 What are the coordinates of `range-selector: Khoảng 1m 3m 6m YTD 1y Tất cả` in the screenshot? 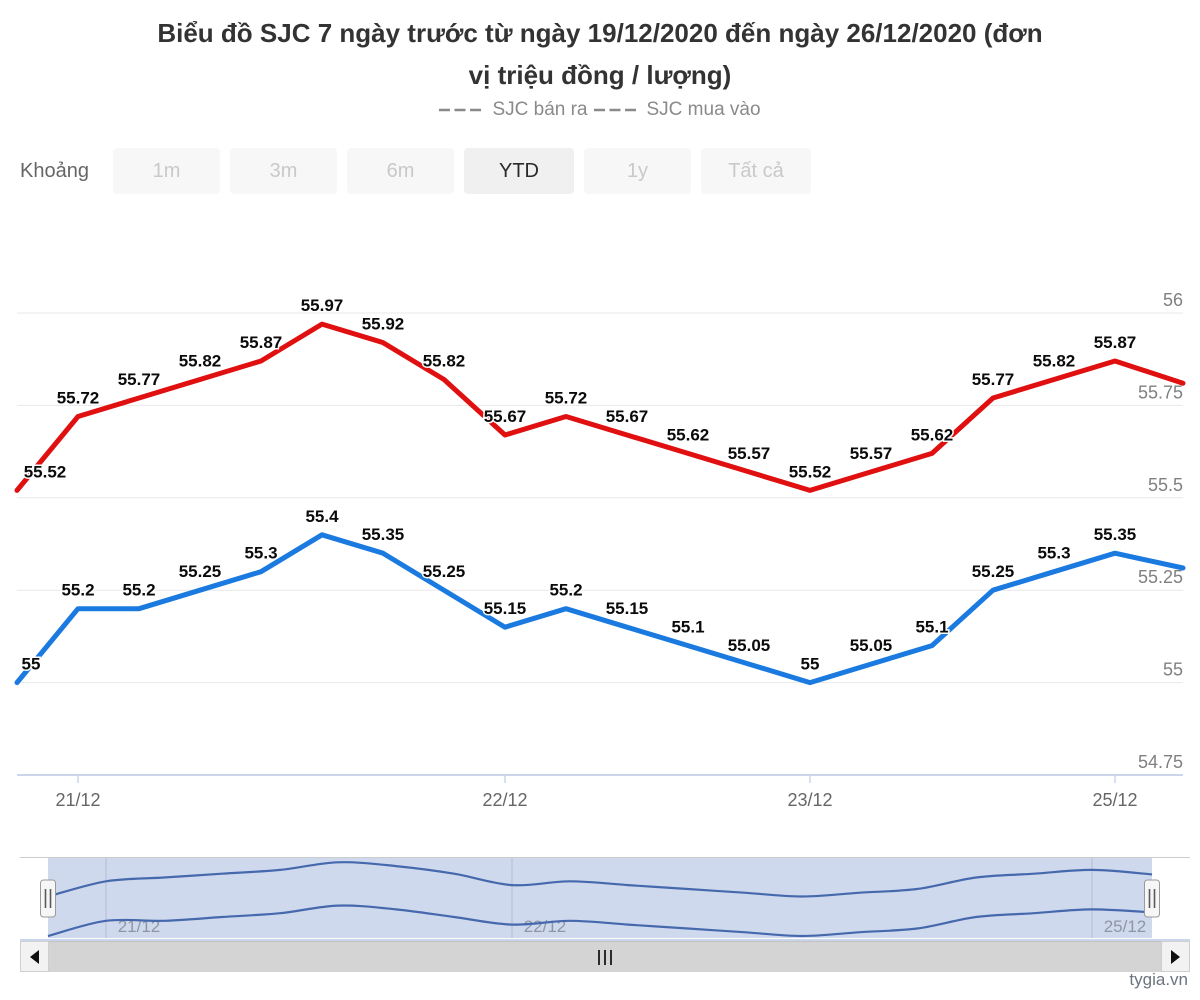 It's located at (420, 171).